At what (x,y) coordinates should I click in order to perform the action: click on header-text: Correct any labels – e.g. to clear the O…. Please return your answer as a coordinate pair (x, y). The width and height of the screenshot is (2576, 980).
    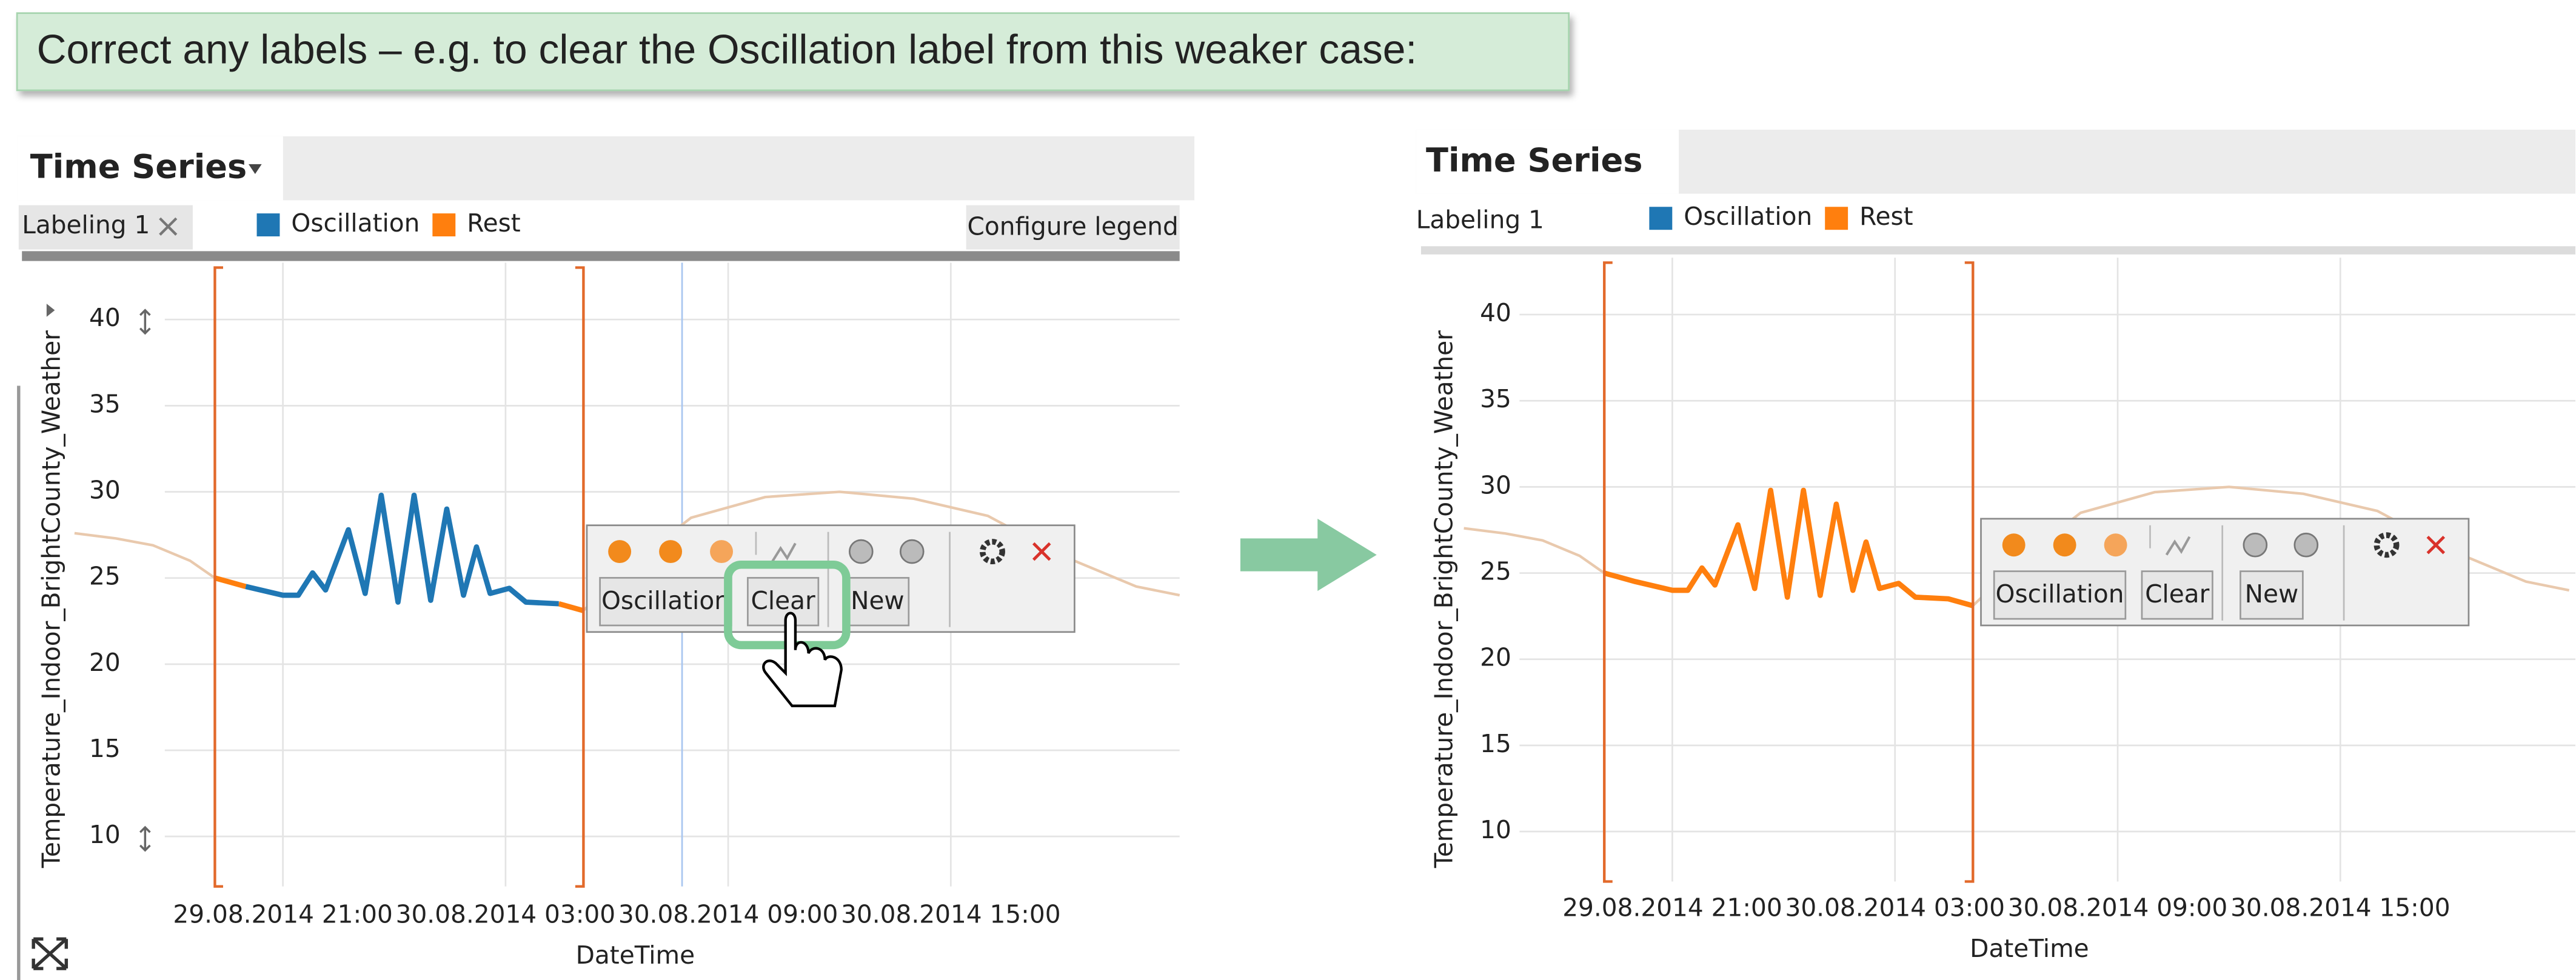
    Looking at the image, I should click on (727, 50).